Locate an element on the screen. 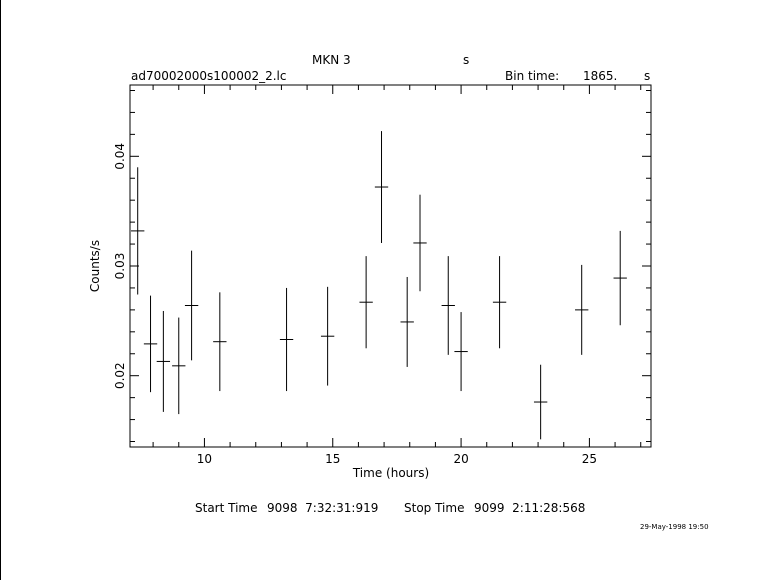  y-tick-label: 0.03 is located at coordinates (120, 266).